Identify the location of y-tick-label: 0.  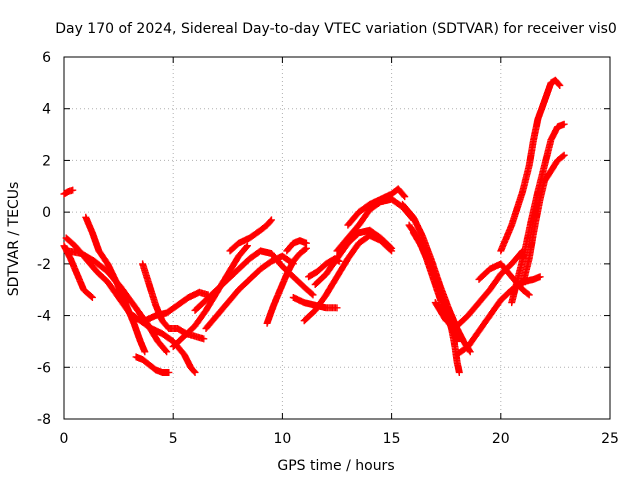
(46, 213).